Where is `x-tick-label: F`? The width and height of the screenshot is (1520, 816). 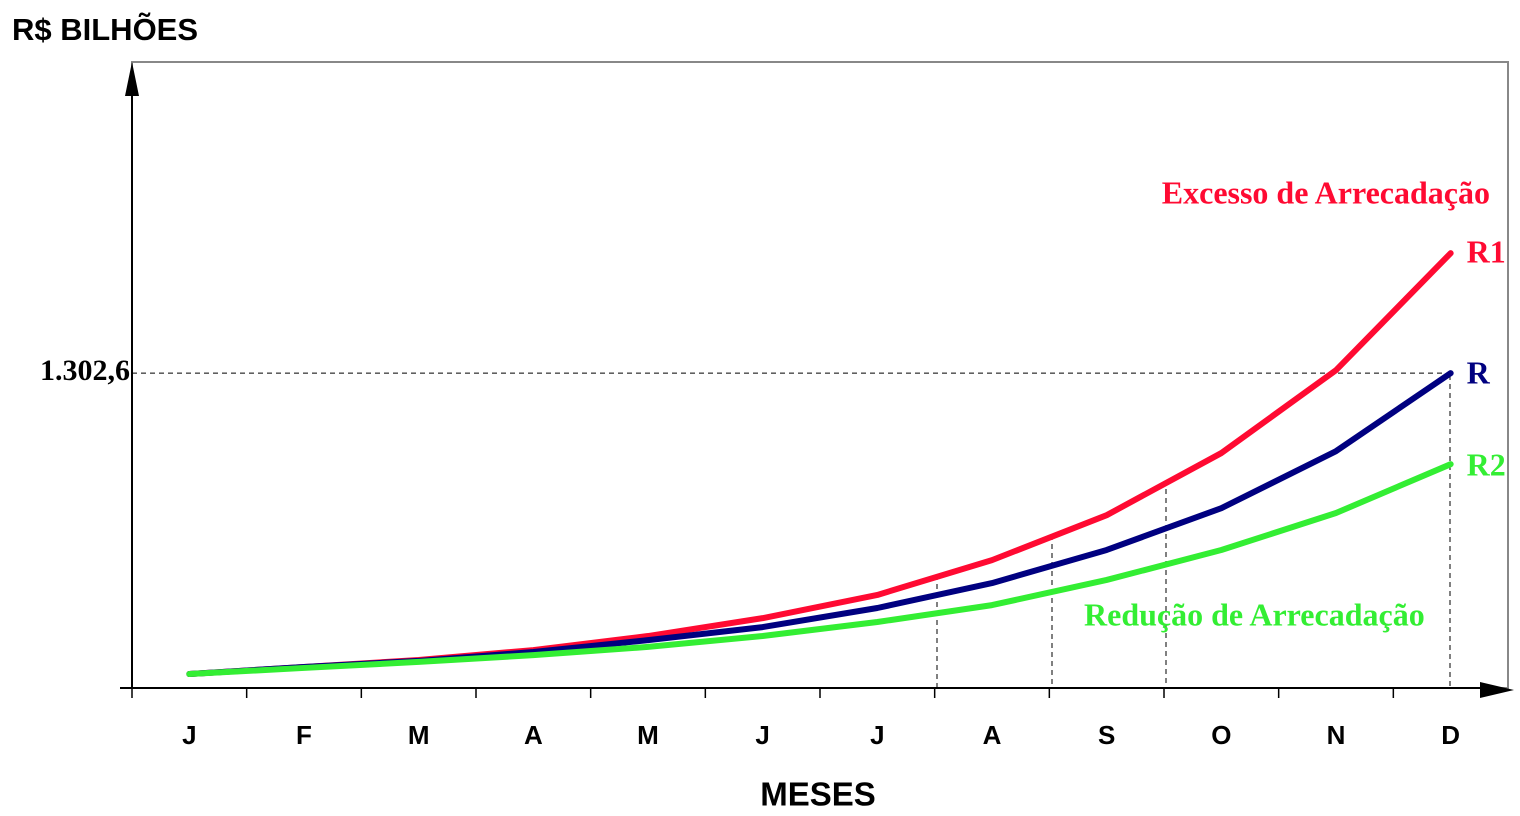 x-tick-label: F is located at coordinates (304, 735).